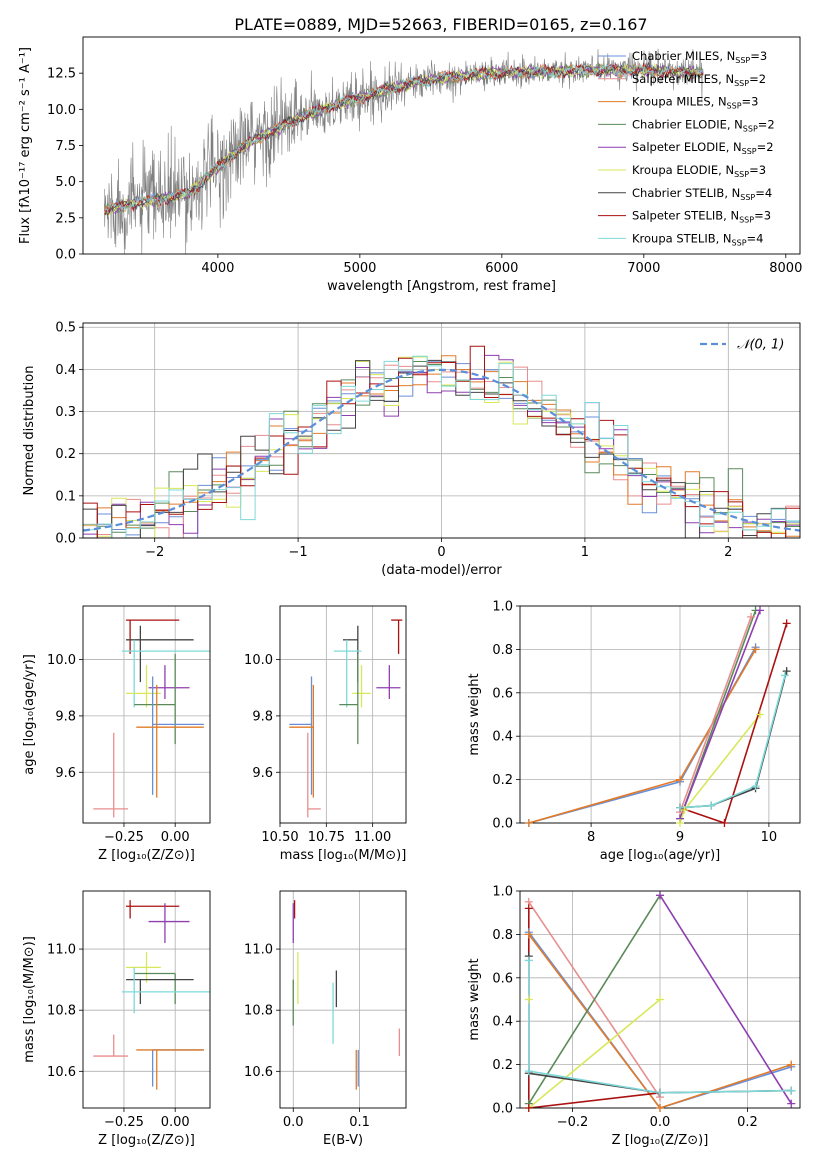 This screenshot has height=1170, width=819. Describe the element at coordinates (262, 773) in the screenshot. I see `y-tick-label: 9.6` at that location.